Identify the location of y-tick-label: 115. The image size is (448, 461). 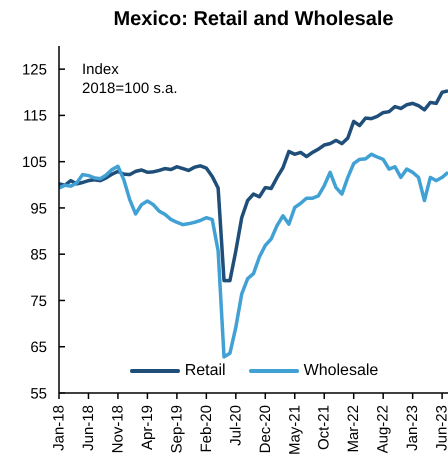
(35, 116).